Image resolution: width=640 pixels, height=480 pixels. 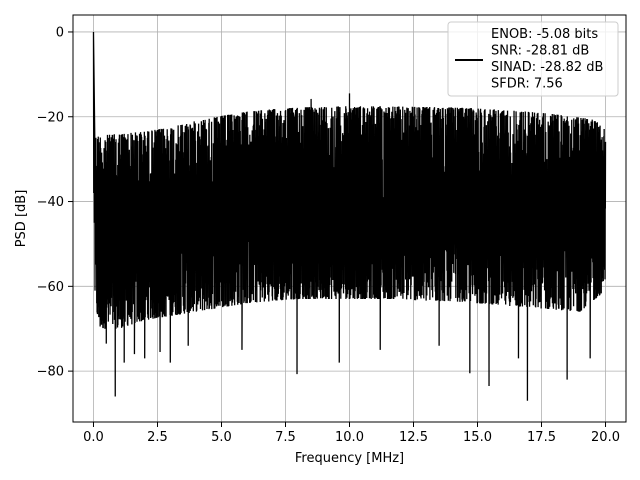 I want to click on y-axis-label: PSD [dB], so click(x=21, y=219).